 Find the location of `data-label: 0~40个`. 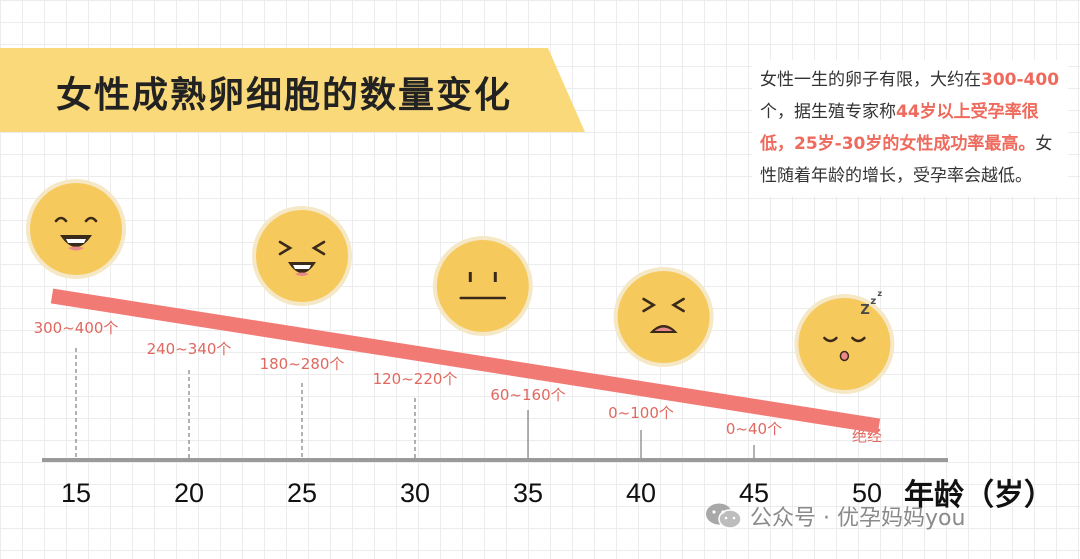

data-label: 0~40个 is located at coordinates (754, 429).